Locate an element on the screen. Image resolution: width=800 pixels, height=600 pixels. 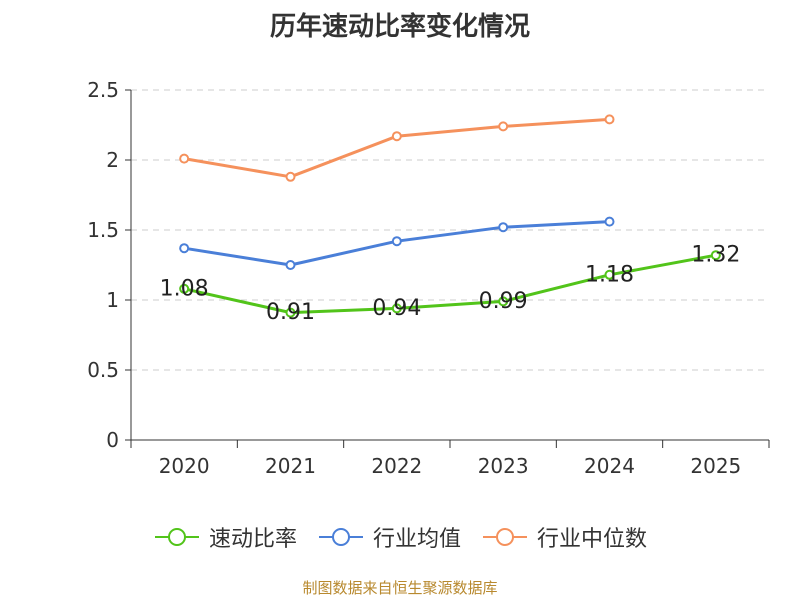
legend: 速动比率 行业均值 行业中位数 is located at coordinates (400, 537).